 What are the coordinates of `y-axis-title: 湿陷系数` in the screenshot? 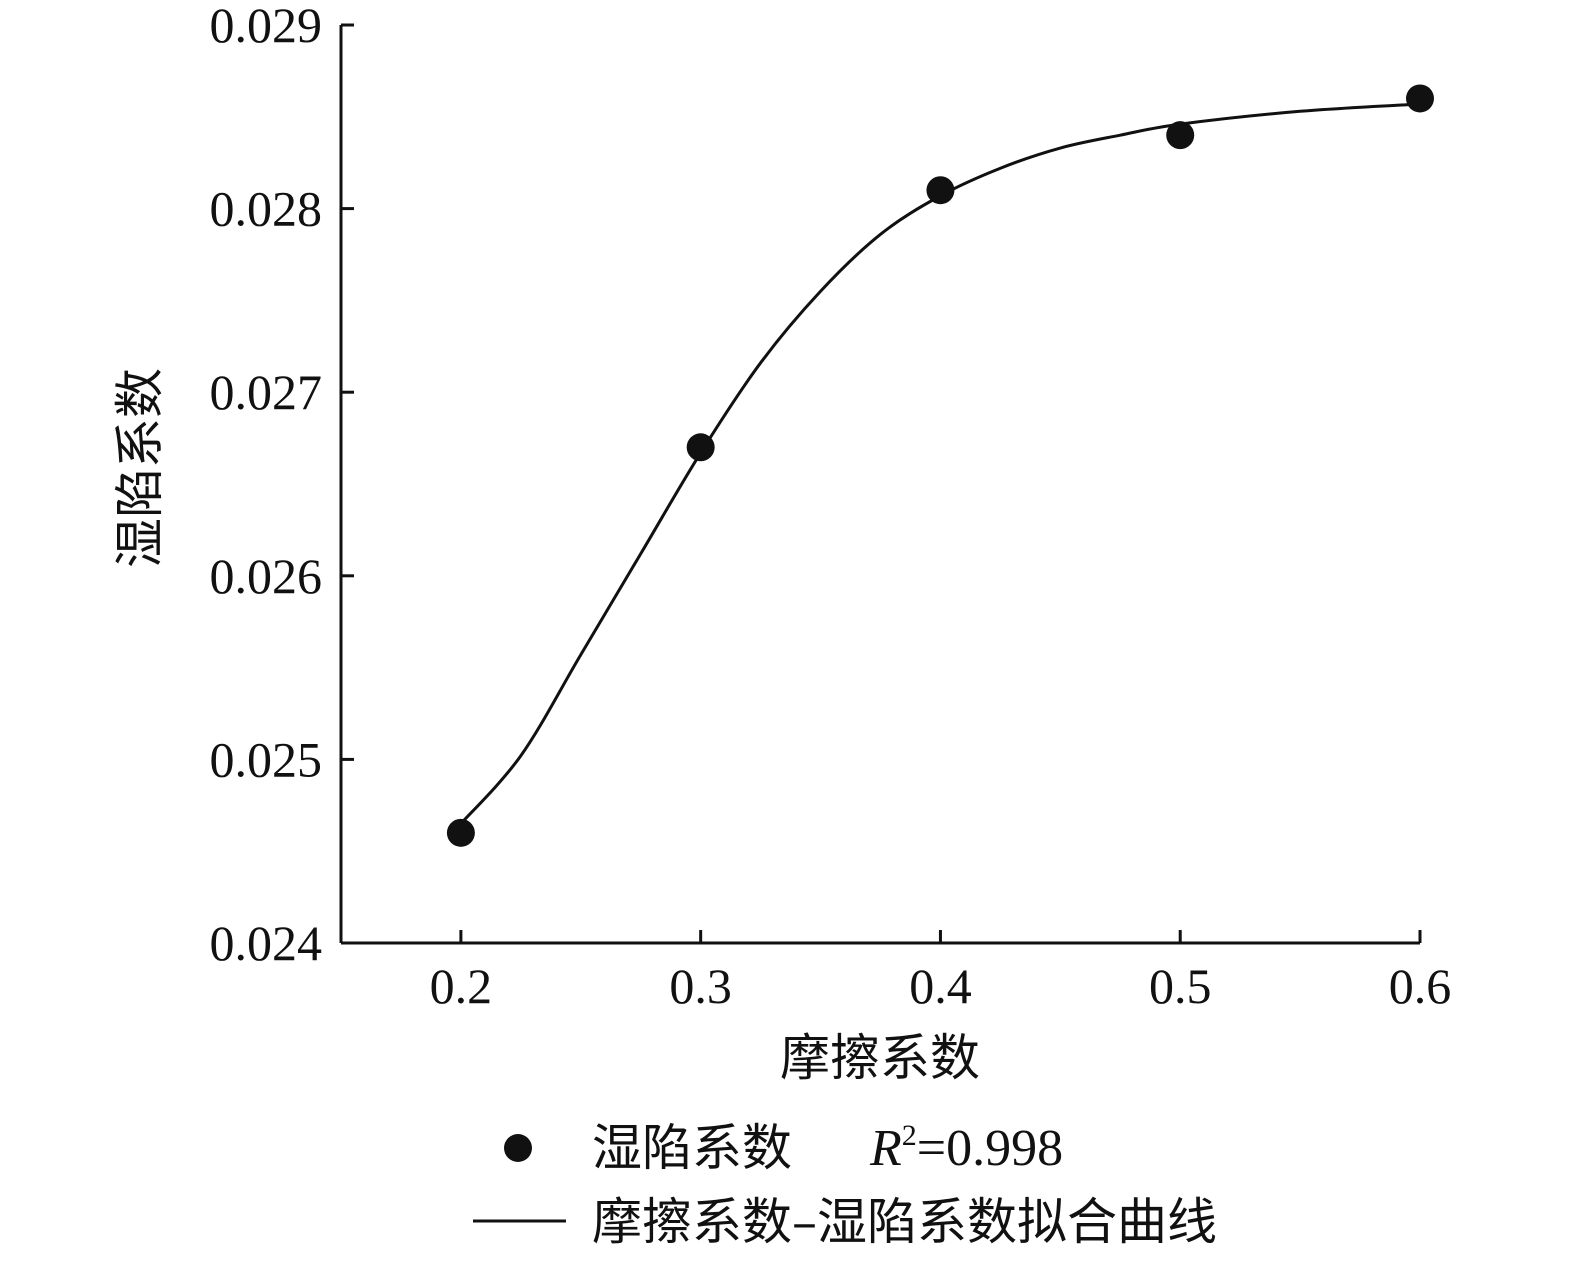 It's located at (140, 468).